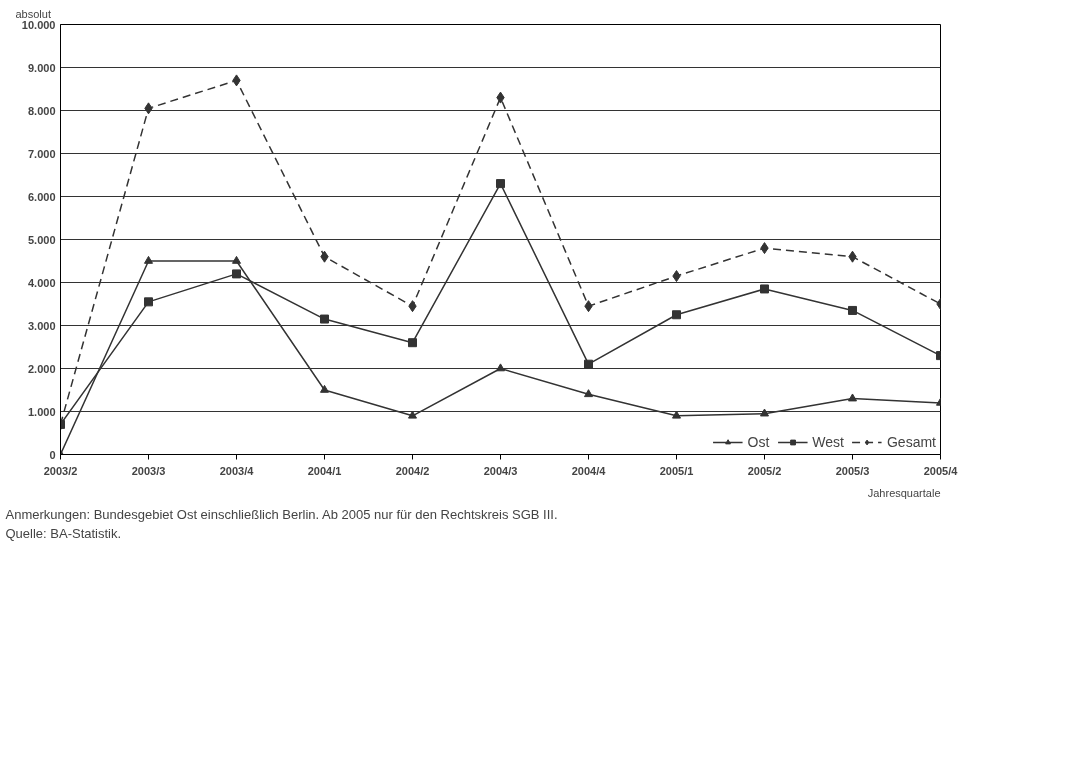  I want to click on x-tick-label: 2003/4, so click(237, 470).